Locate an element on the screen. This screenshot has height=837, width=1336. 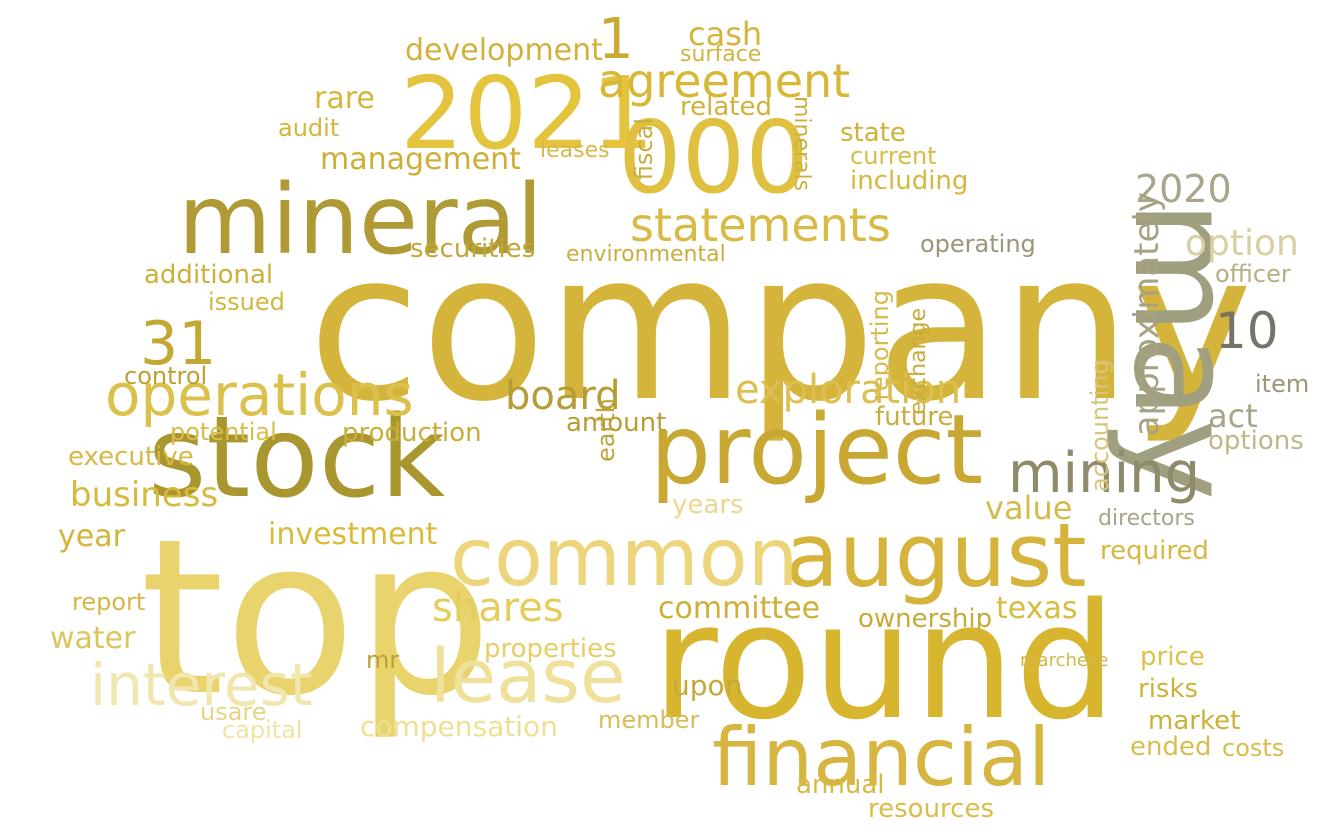
cloud-word: project is located at coordinates (817, 450).